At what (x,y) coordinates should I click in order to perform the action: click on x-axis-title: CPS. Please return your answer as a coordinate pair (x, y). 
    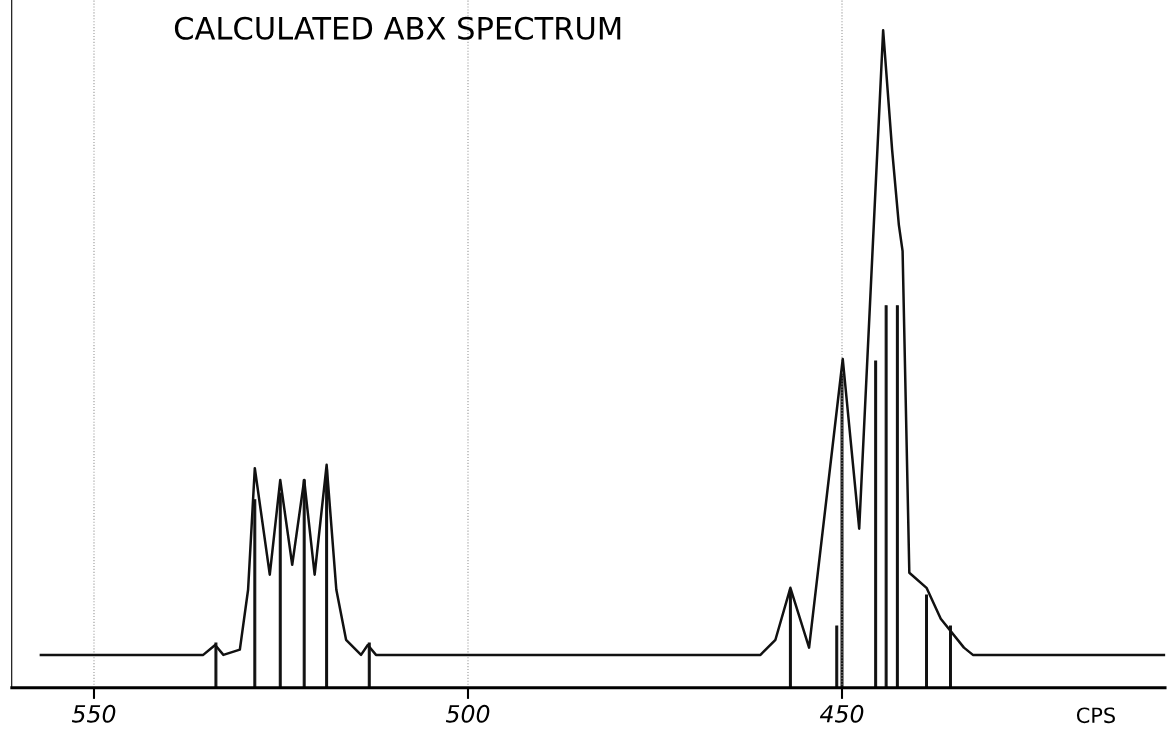
    Looking at the image, I should click on (1095, 715).